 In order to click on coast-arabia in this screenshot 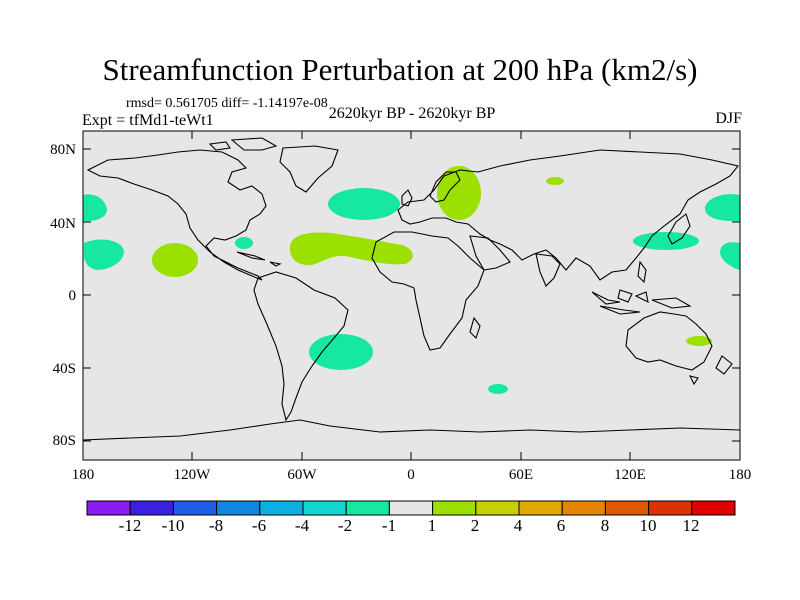, I will do `click(490, 253)`.